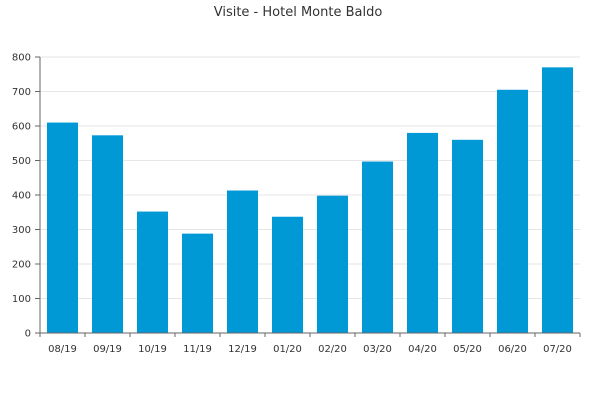 This screenshot has height=400, width=600. What do you see at coordinates (21, 265) in the screenshot?
I see `y-tick-label: 200` at bounding box center [21, 265].